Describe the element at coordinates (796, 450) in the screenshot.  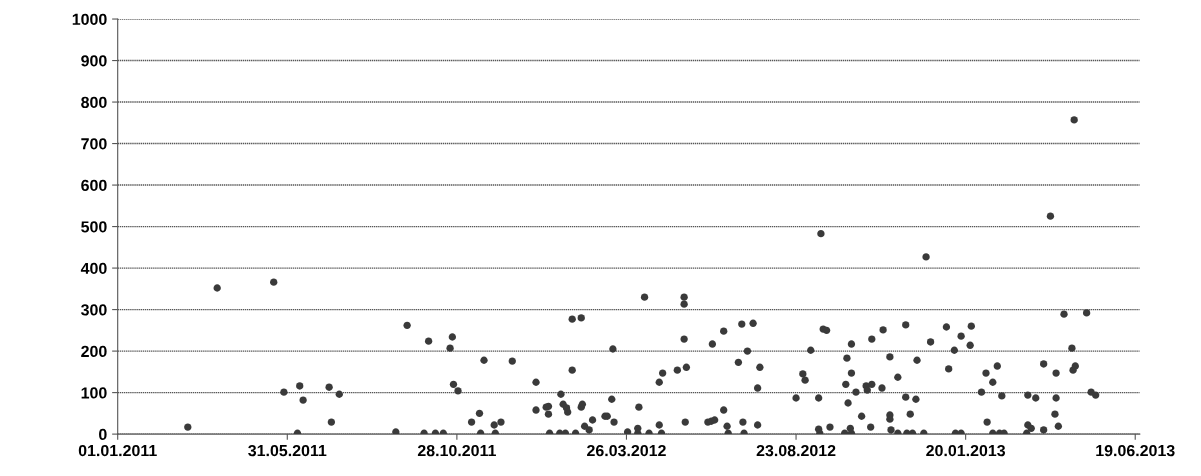
I see `x-tick-label: 23.08.2012` at that location.